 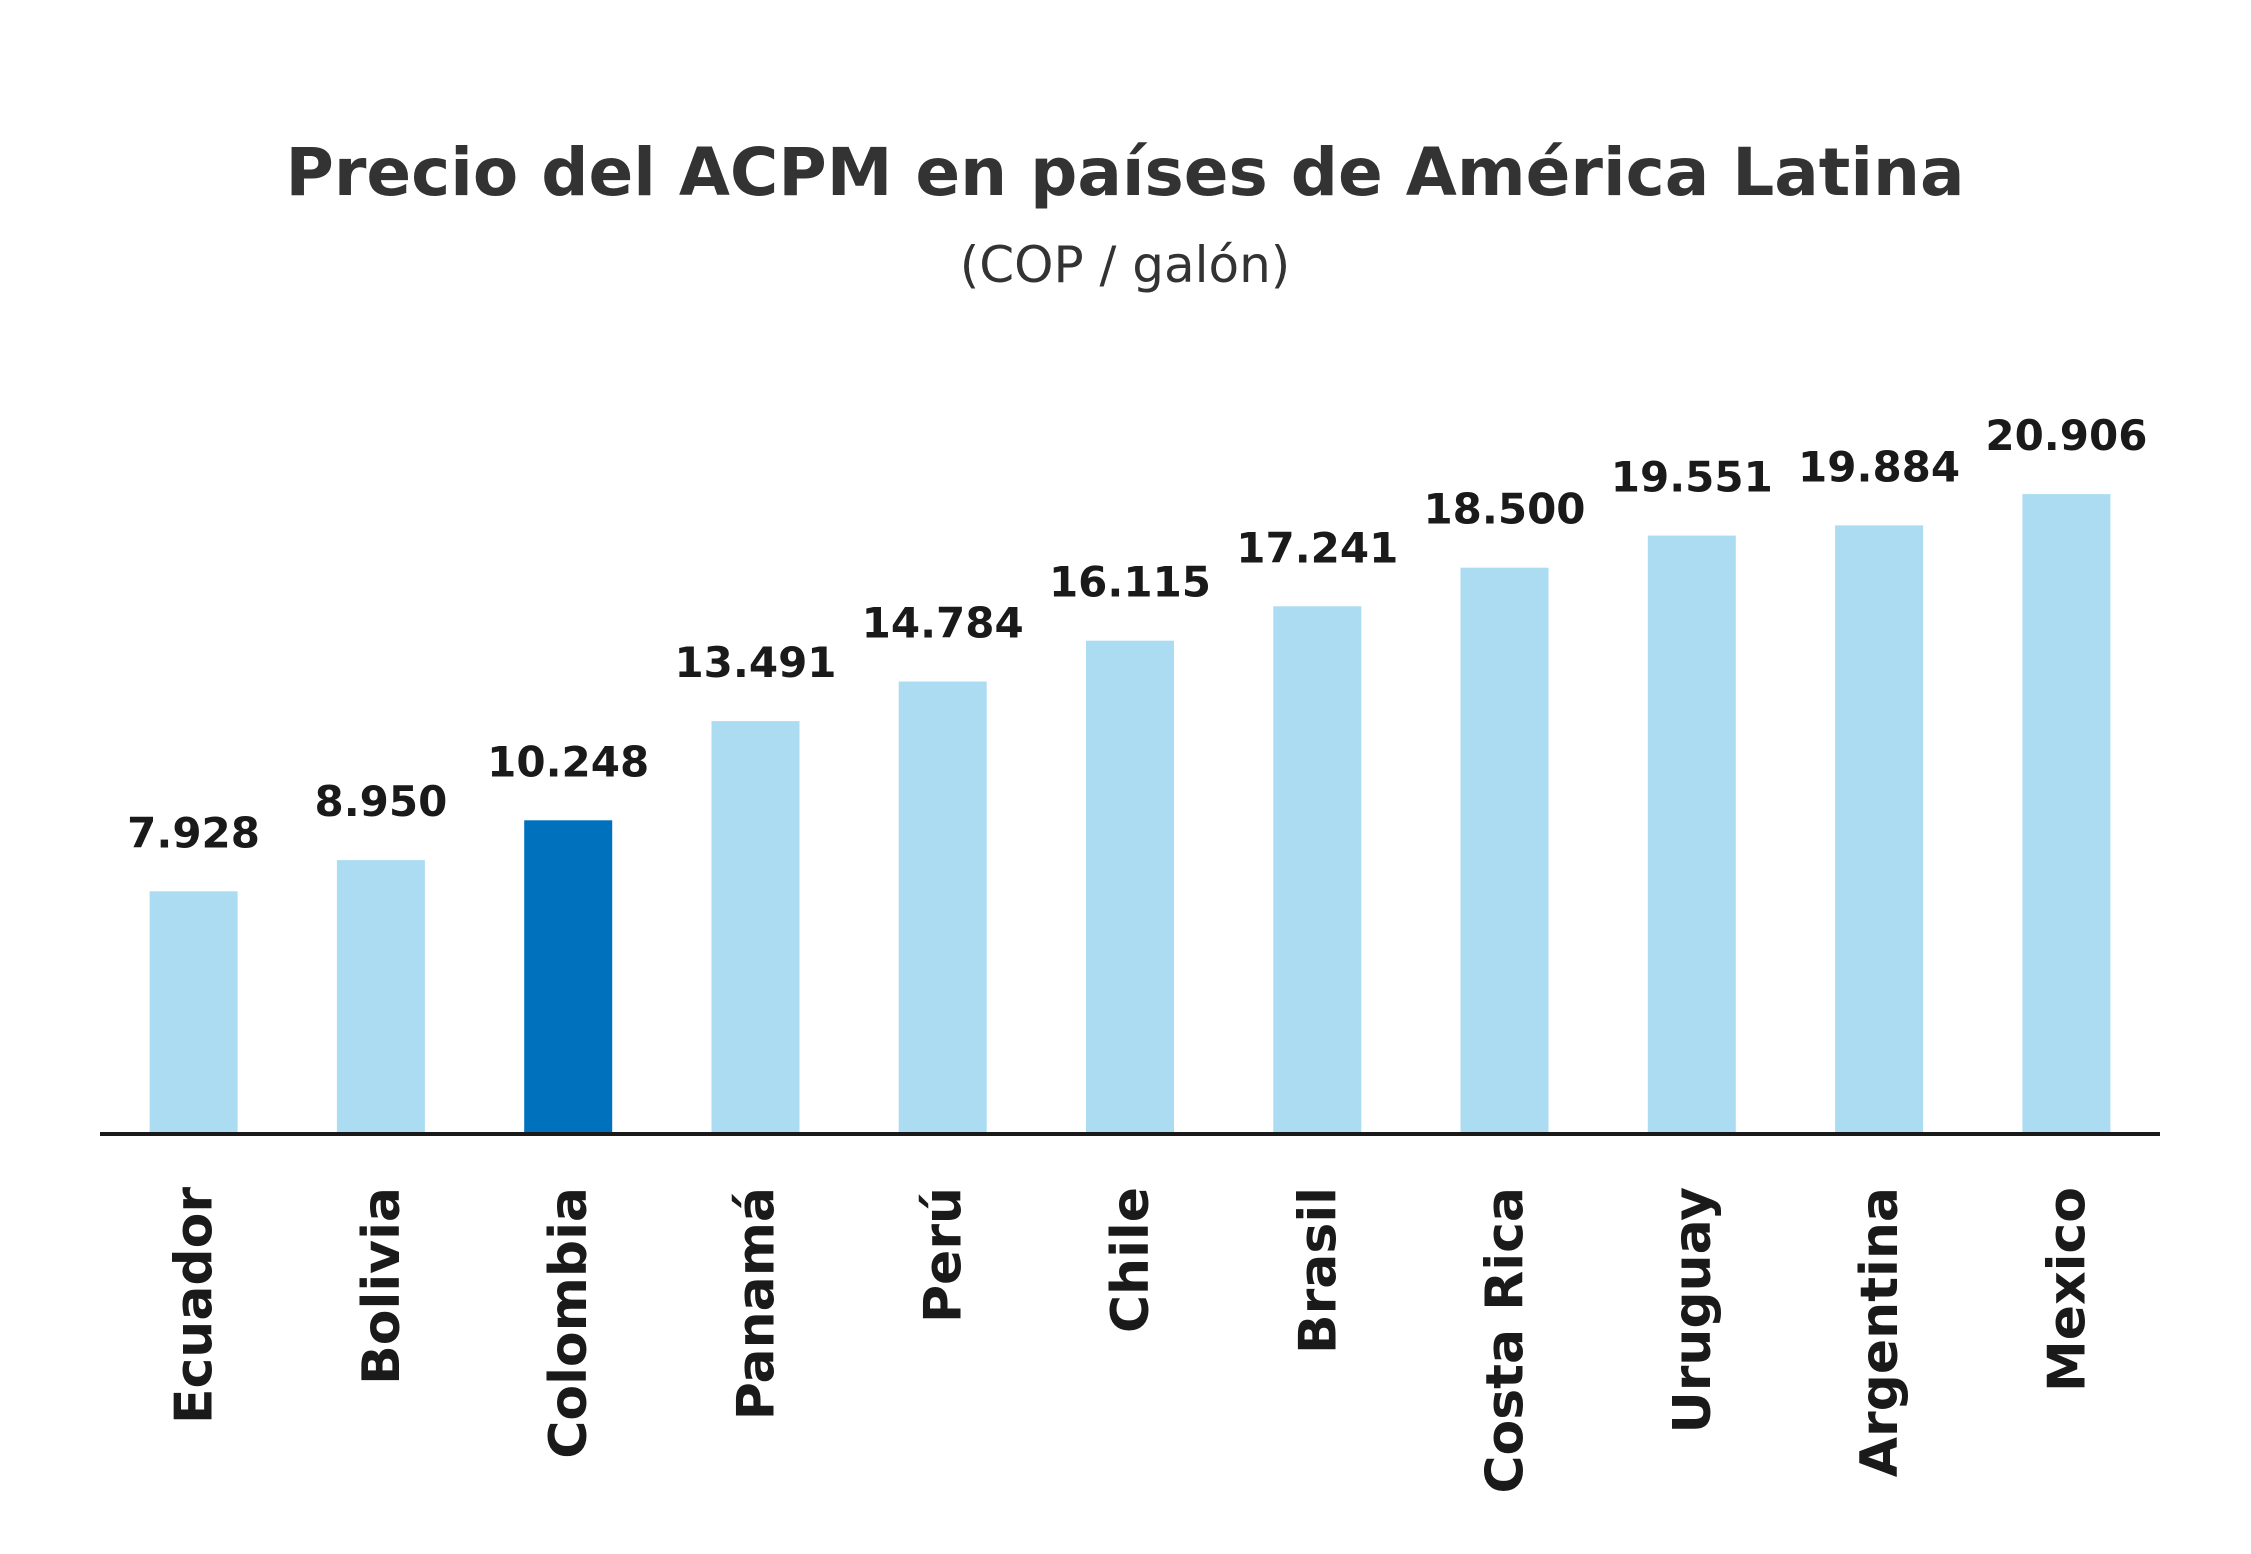 What do you see at coordinates (1504, 509) in the screenshot?
I see `value-label-costa-rica: 18.500` at bounding box center [1504, 509].